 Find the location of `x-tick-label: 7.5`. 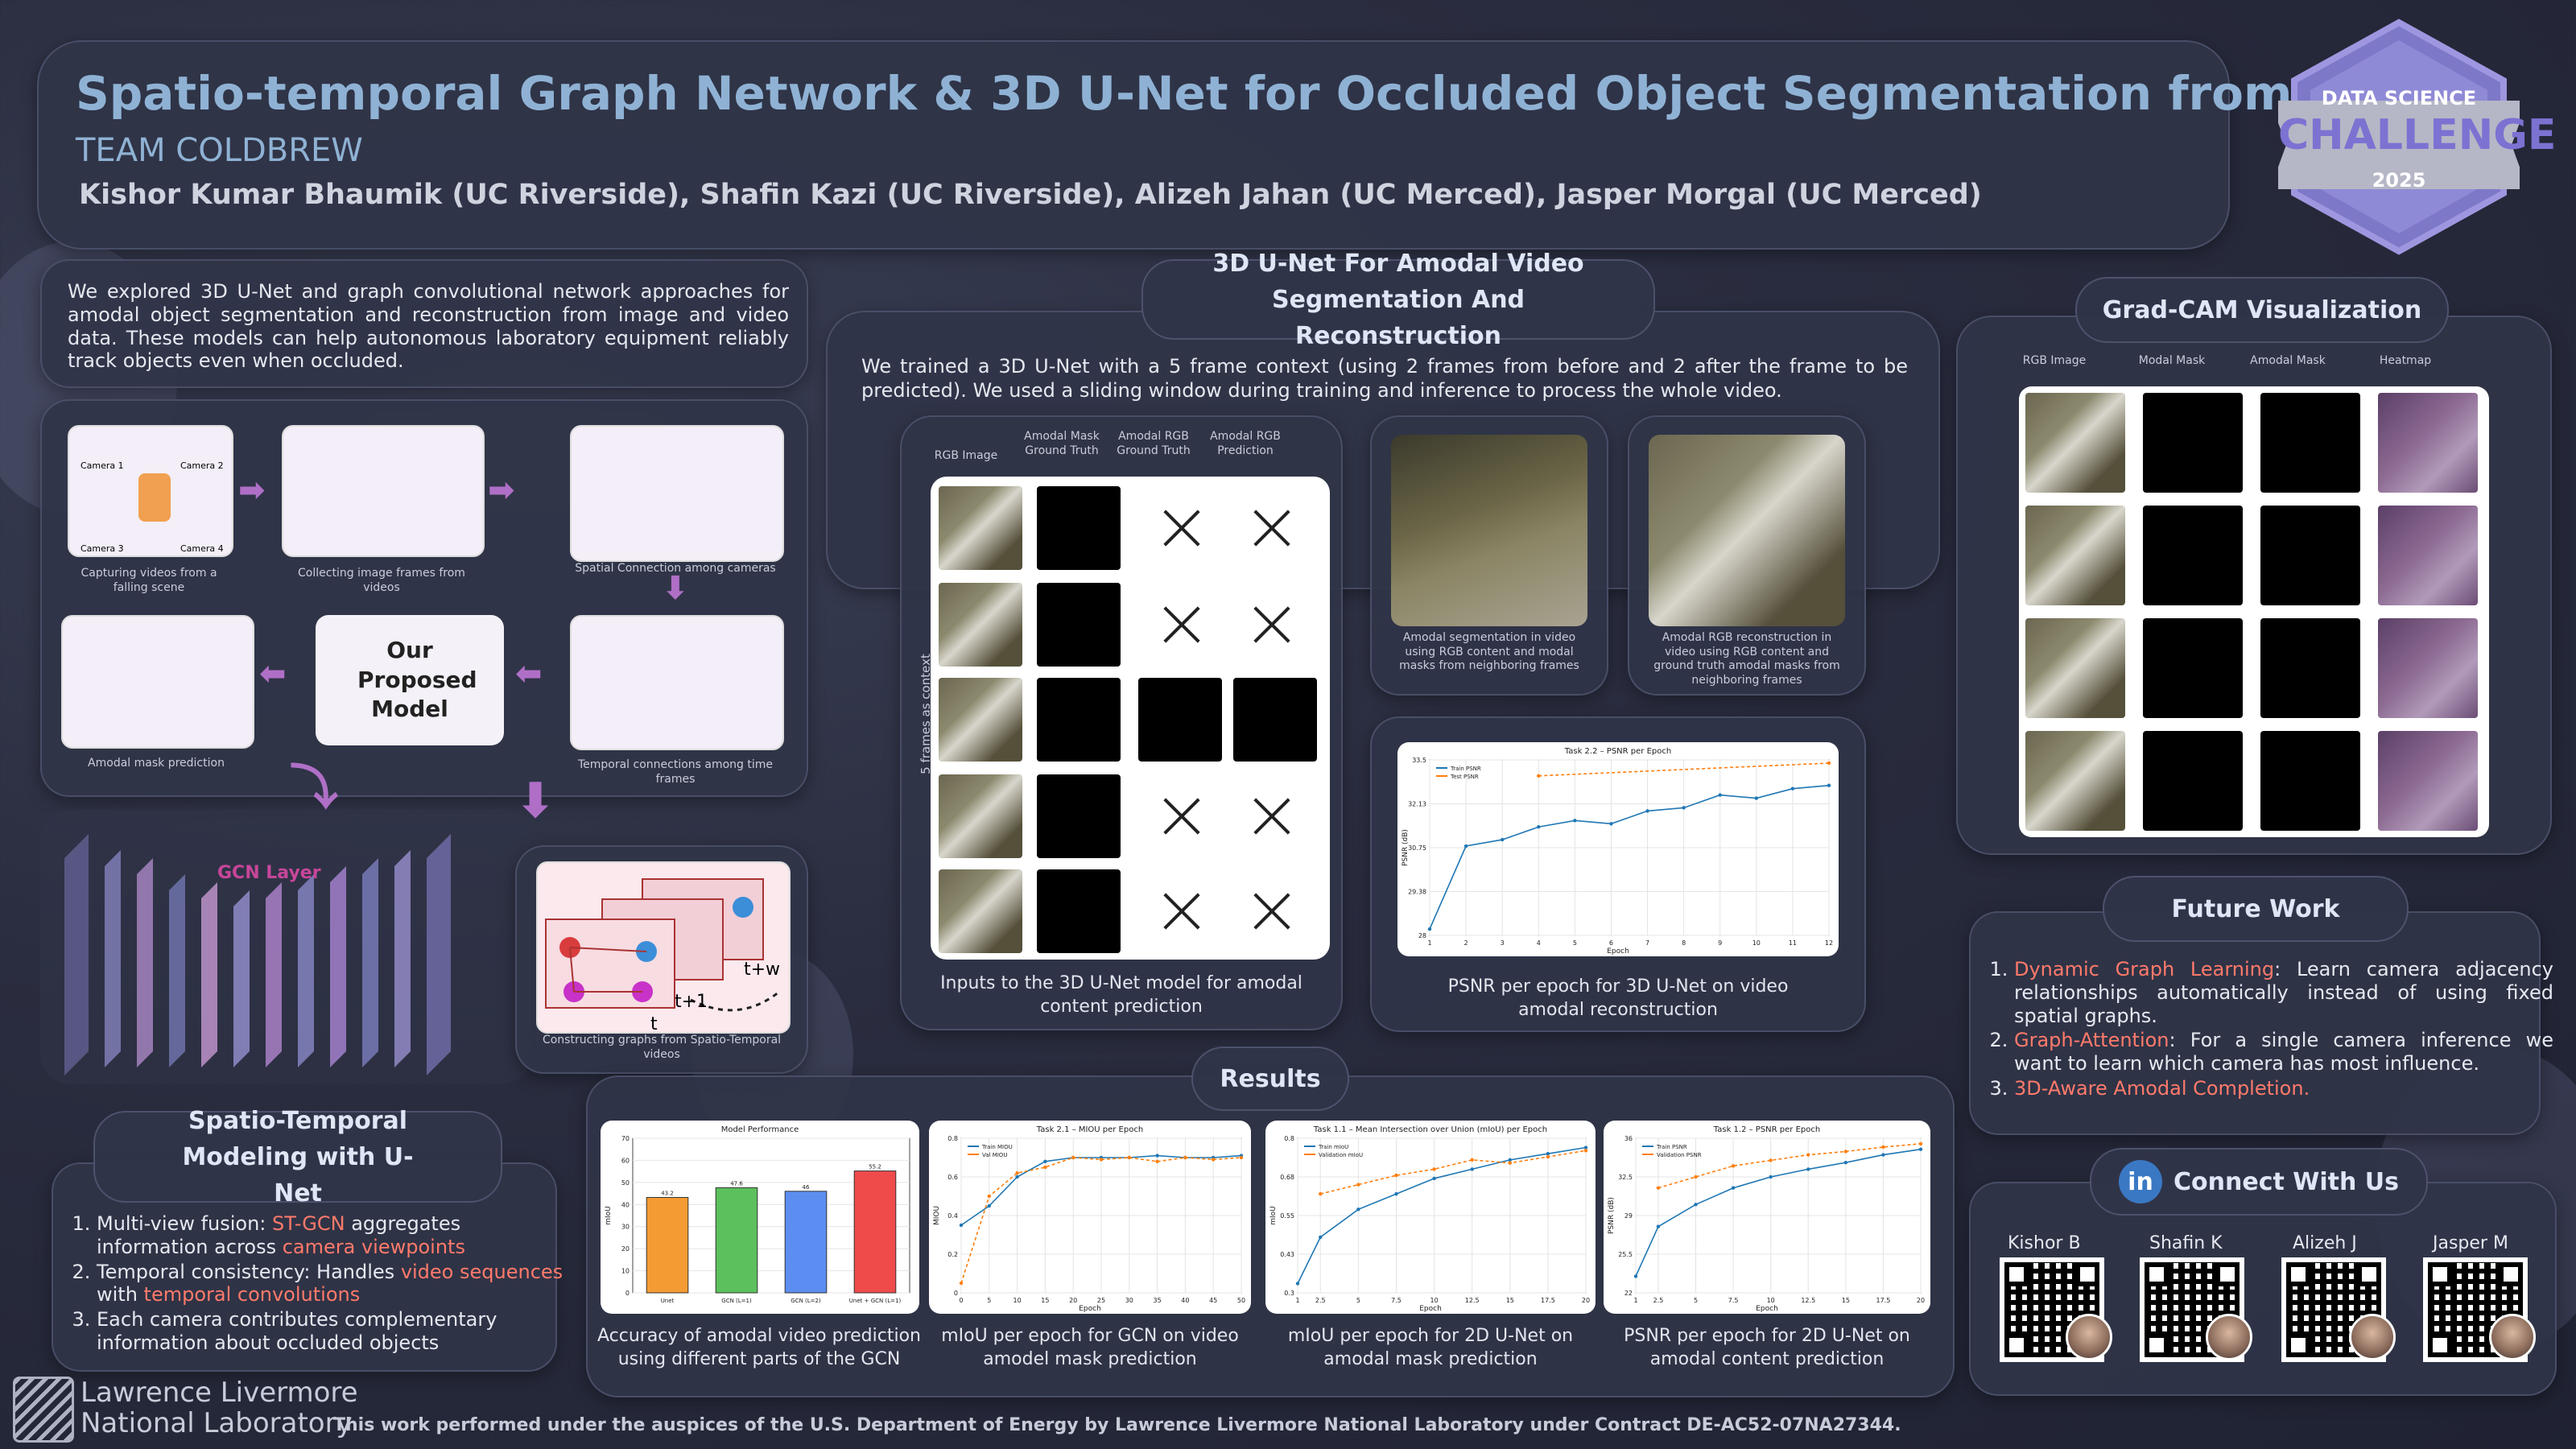

x-tick-label: 7.5 is located at coordinates (1733, 1300).